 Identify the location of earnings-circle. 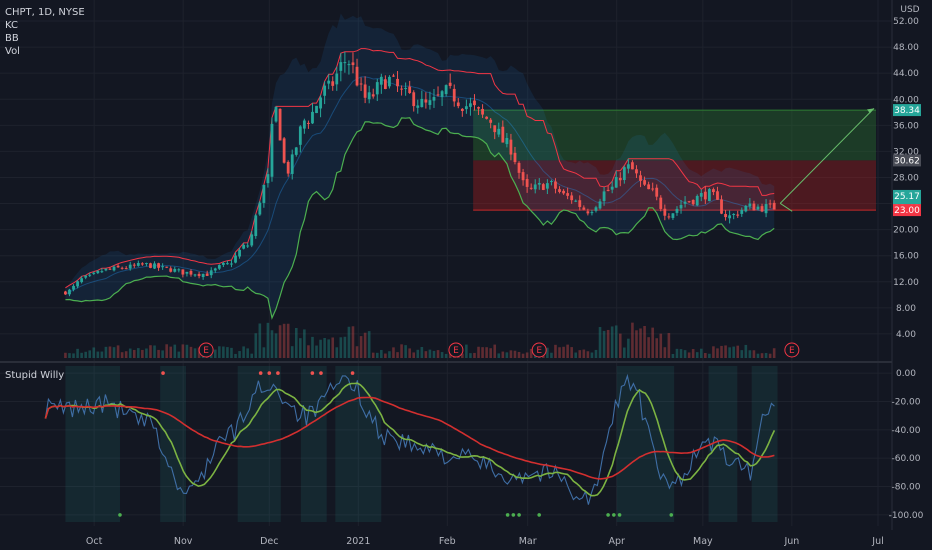
(456, 350).